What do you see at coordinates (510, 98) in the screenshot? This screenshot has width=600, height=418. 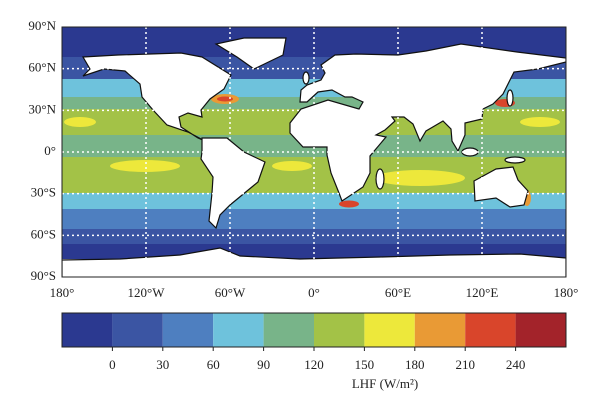 I see `japan` at bounding box center [510, 98].